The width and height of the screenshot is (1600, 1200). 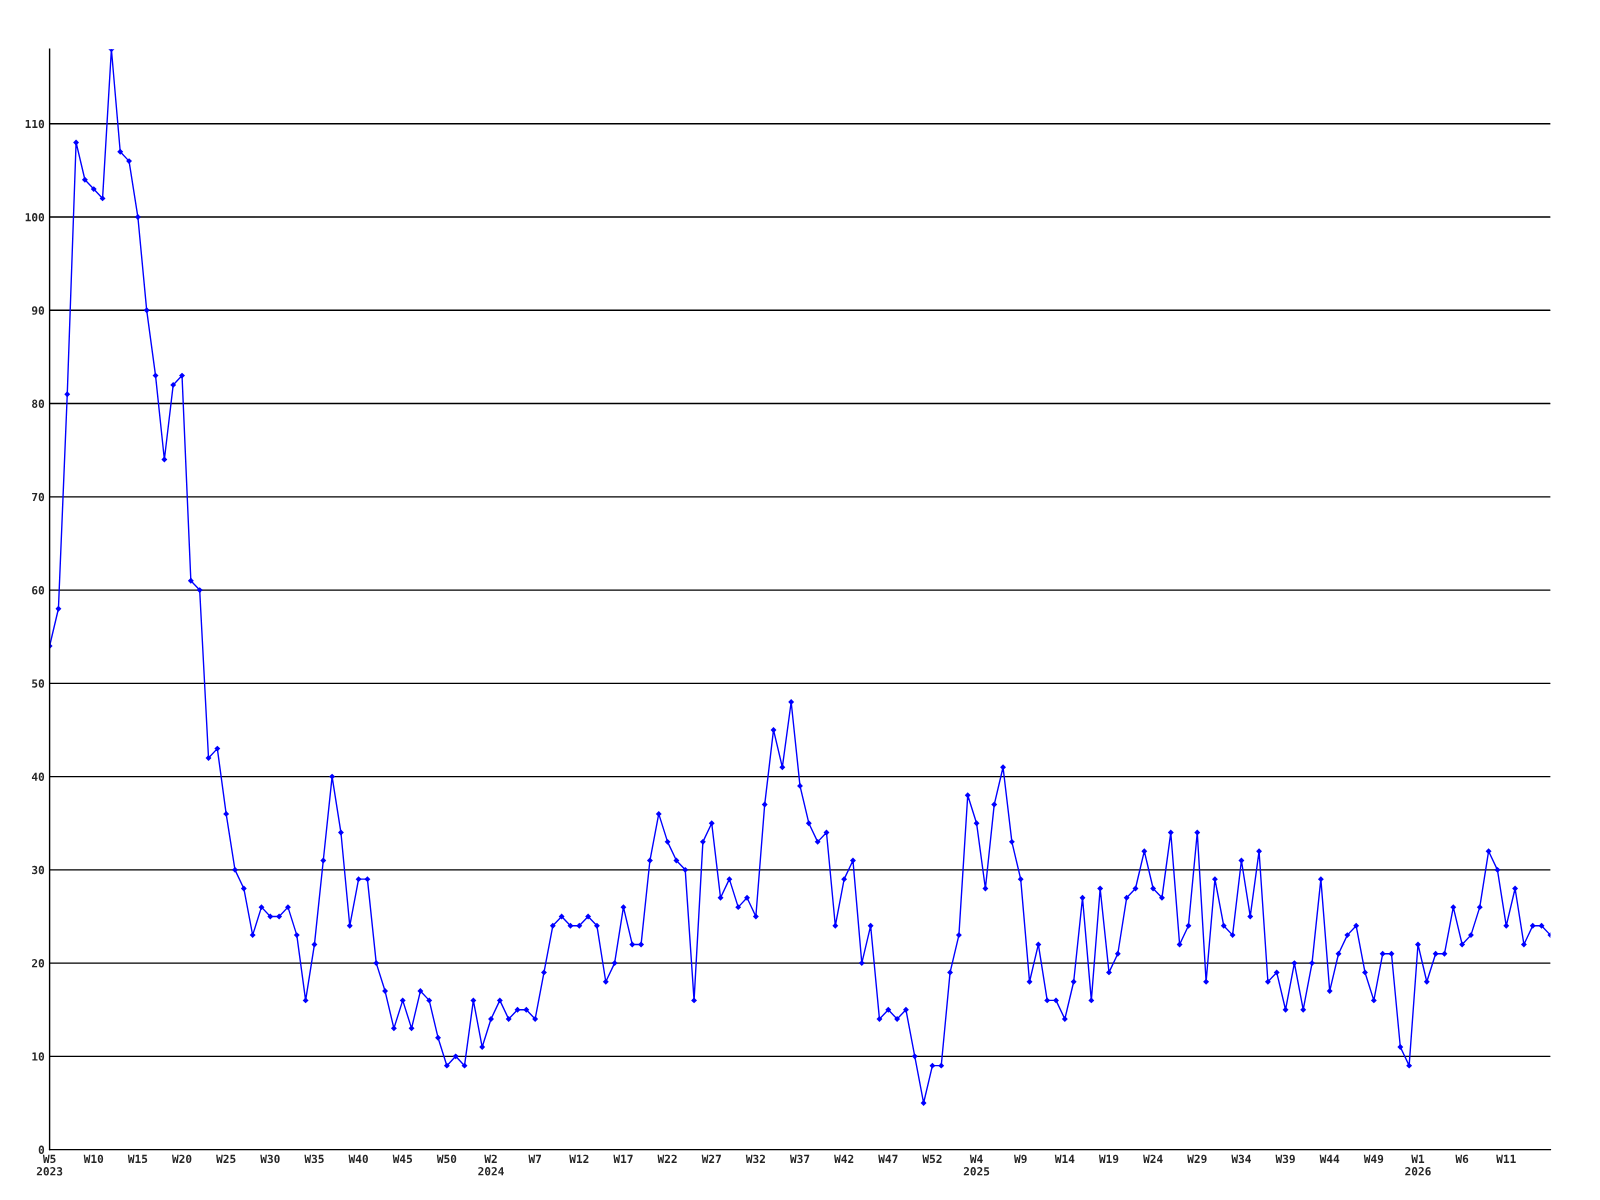 I want to click on y-tick-label: 40, so click(x=38, y=776).